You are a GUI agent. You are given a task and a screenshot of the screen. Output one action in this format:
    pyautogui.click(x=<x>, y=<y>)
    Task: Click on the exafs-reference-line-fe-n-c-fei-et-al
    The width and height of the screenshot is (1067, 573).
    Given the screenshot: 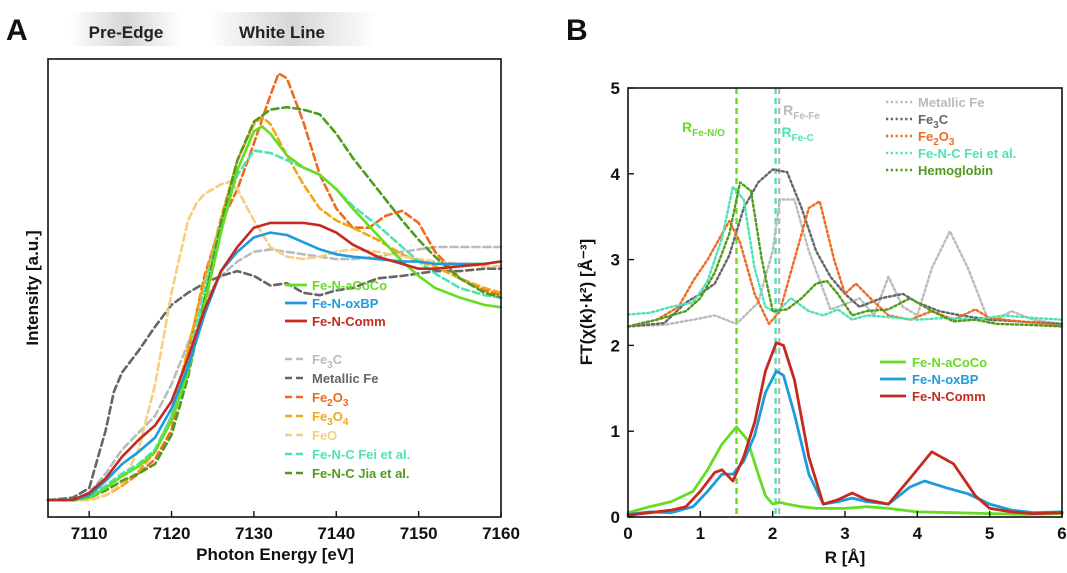 What is the action you would take?
    pyautogui.click(x=845, y=253)
    